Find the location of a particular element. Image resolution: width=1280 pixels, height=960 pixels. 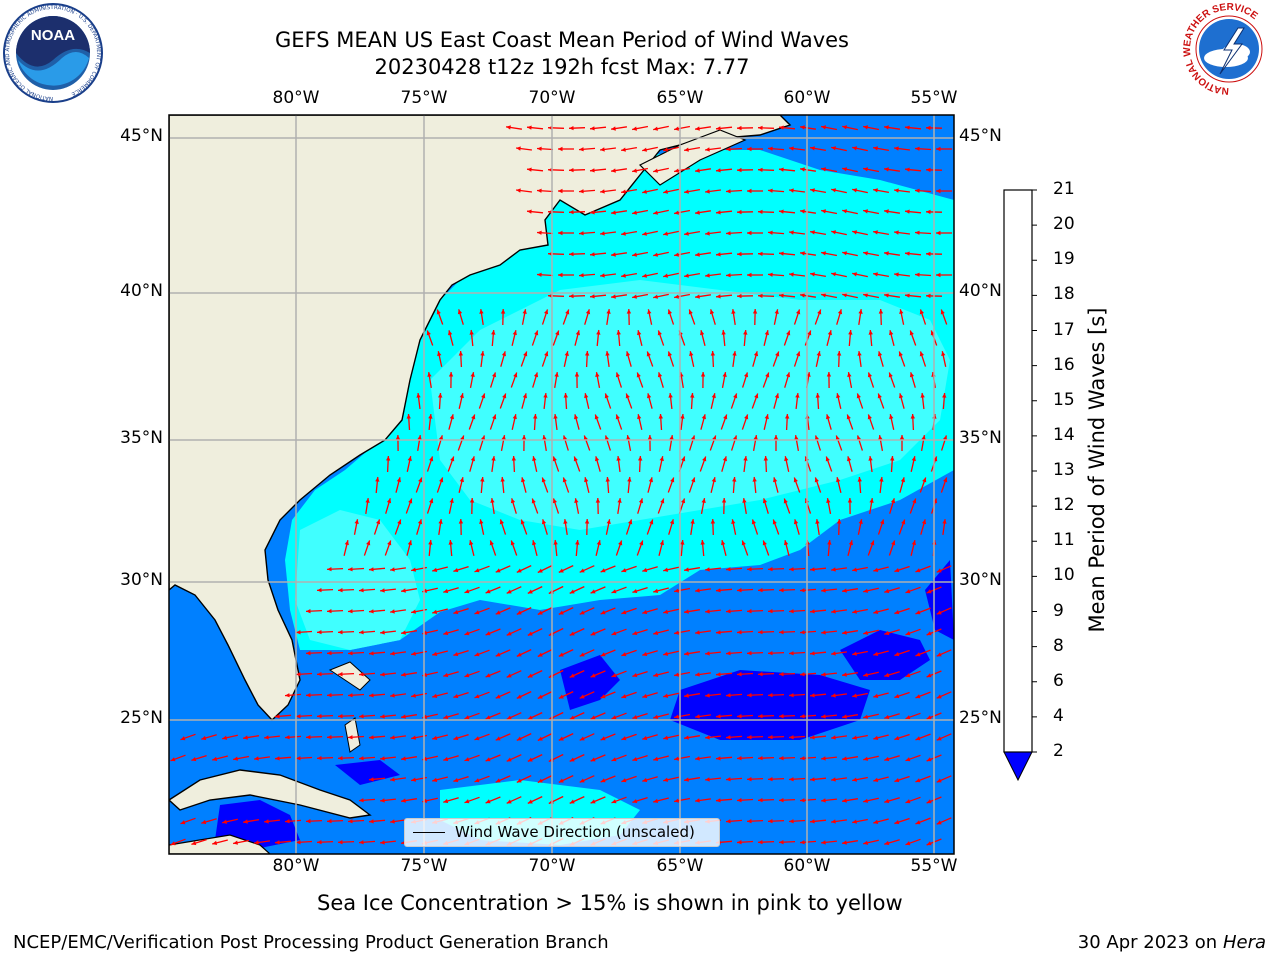

noaa-wordmark: NOAA is located at coordinates (53, 35).